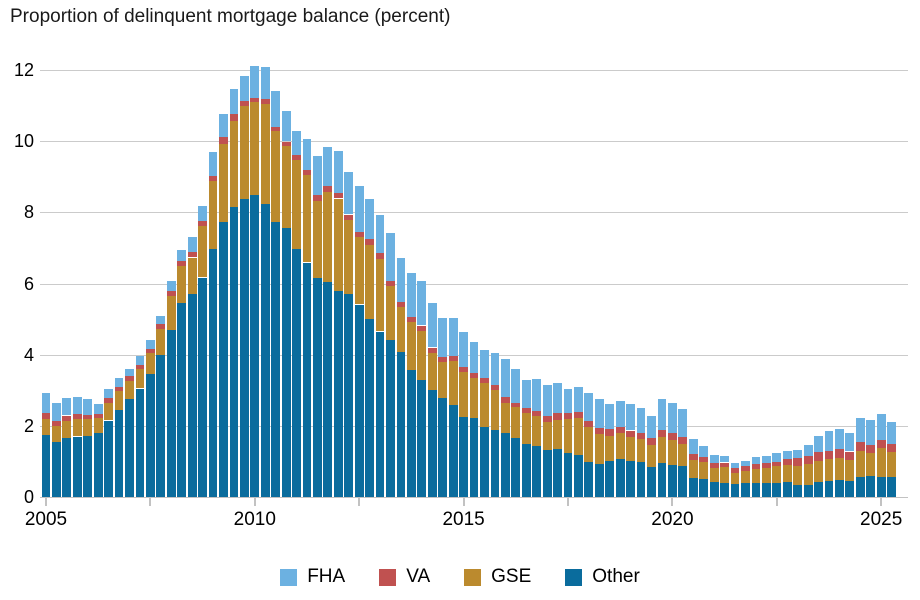  I want to click on legend-item-gse: GSE, so click(497, 577).